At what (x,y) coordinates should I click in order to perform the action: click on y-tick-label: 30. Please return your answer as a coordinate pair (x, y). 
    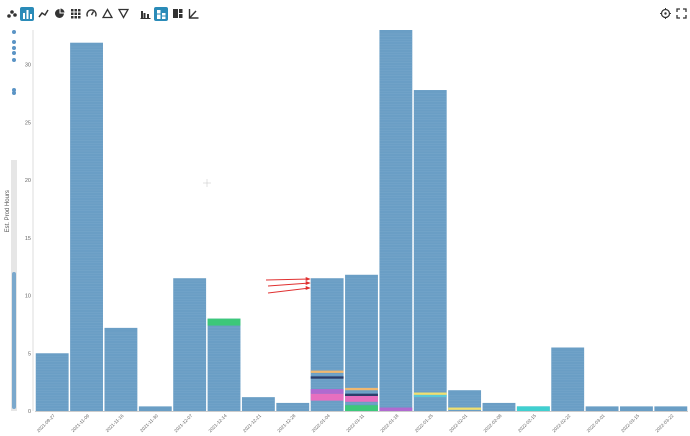
    Looking at the image, I should click on (28, 66).